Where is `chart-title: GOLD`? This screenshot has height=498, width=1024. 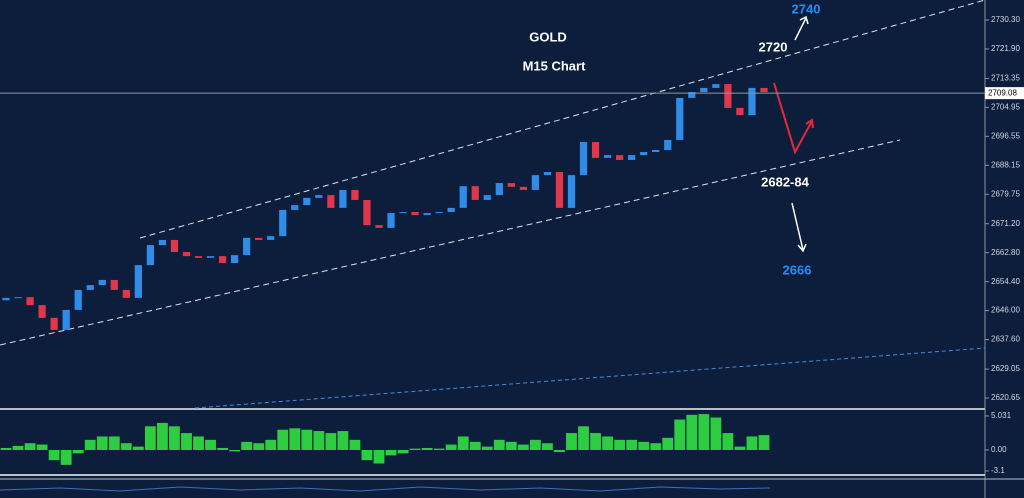 chart-title: GOLD is located at coordinates (548, 36).